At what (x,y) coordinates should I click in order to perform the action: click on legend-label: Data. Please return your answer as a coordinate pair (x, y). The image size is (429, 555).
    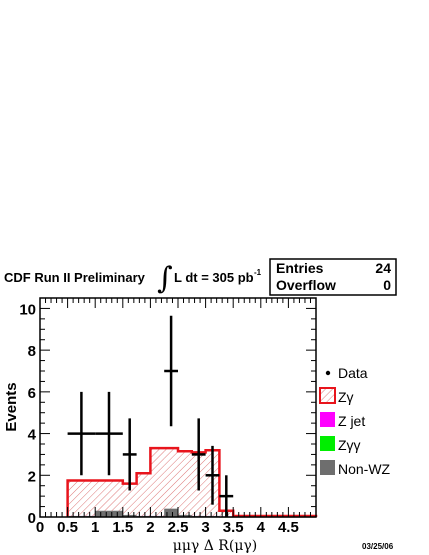
    Looking at the image, I should click on (353, 373).